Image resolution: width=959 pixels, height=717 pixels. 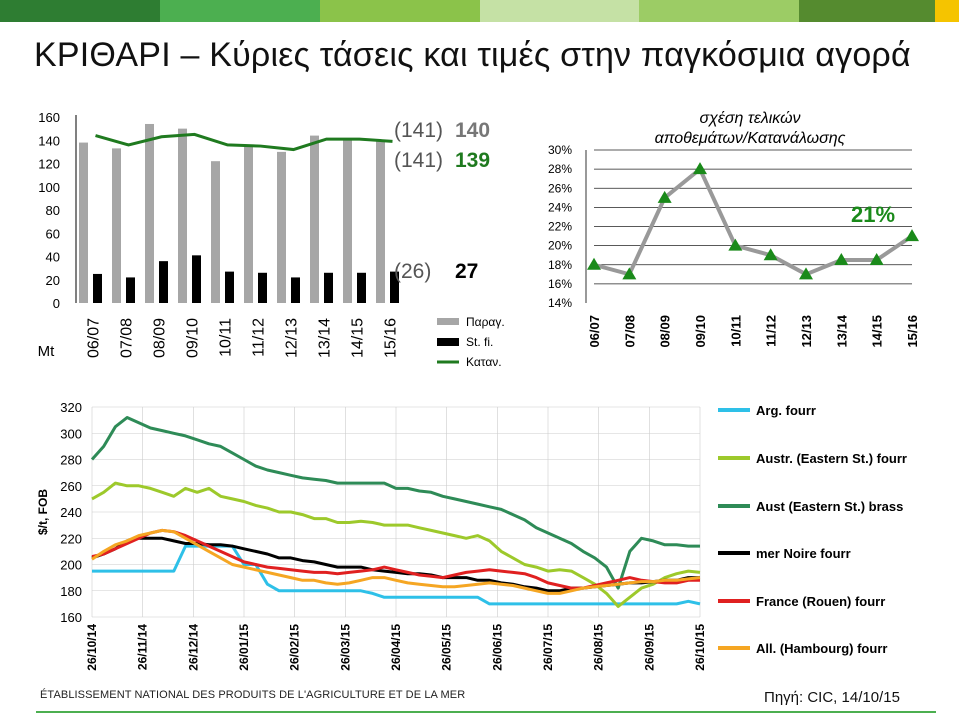 I want to click on price-x-tick-label: 26/12/14, so click(x=193, y=647).